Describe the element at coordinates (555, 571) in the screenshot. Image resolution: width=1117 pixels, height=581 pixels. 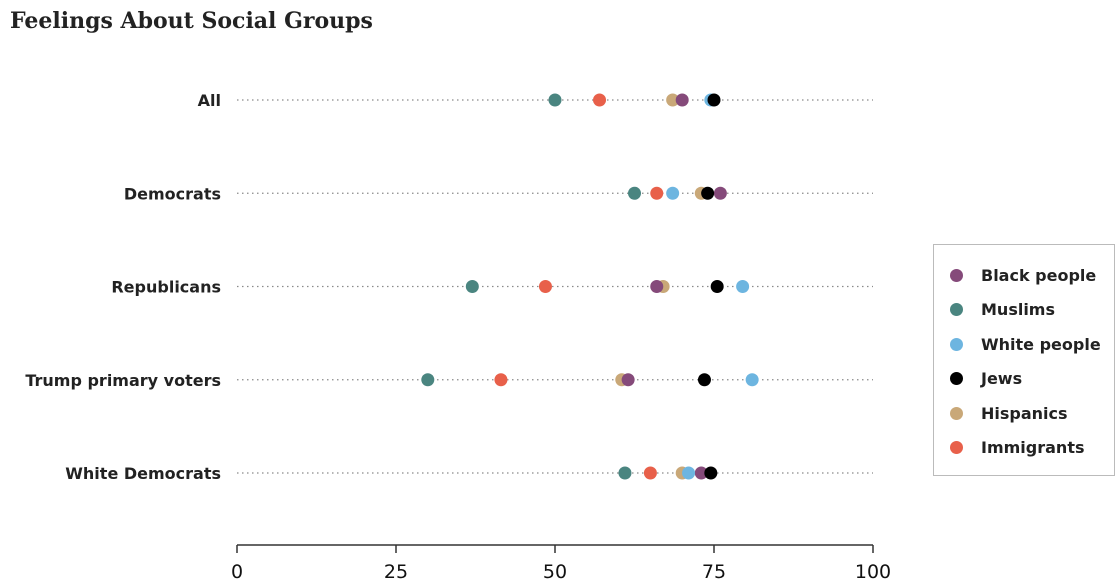
I see `x-tick-label: 50` at that location.